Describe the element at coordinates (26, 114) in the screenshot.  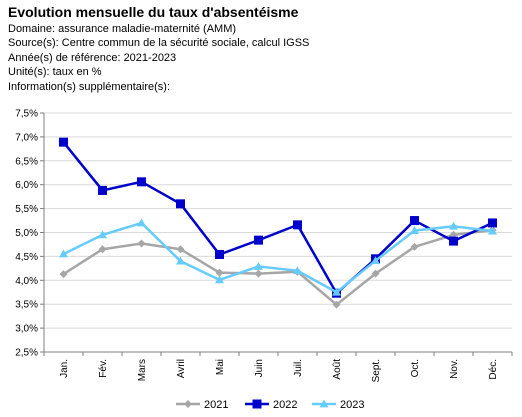
I see `y-tick-label: 7,5%` at that location.